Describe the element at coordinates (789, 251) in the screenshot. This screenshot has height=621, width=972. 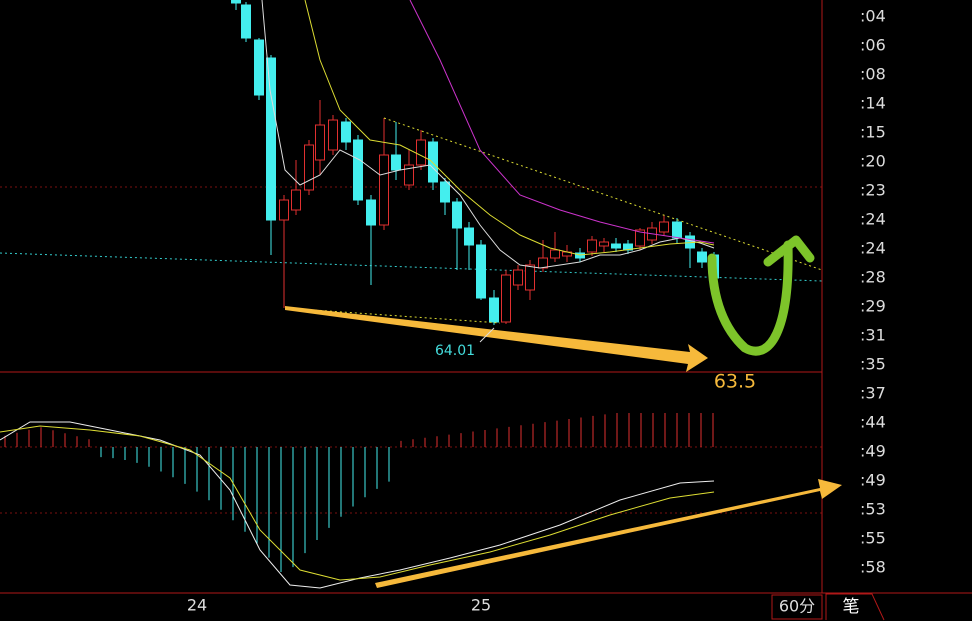
I see `hand-drawn-arrow-head` at that location.